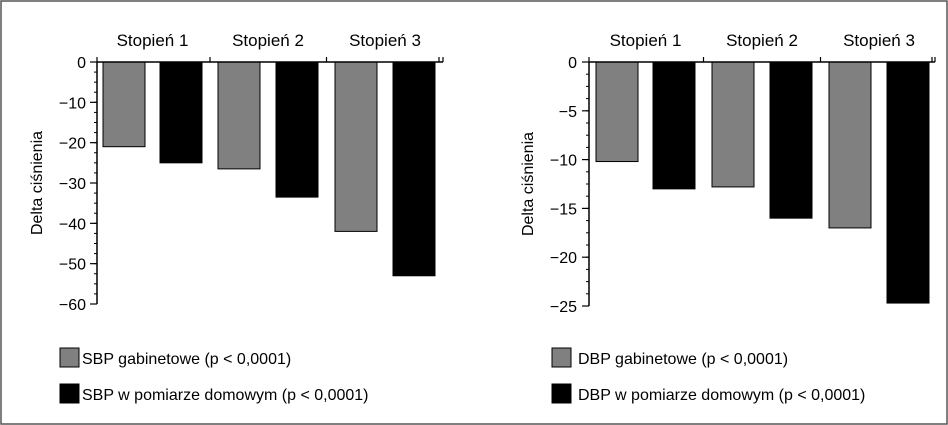 The image size is (948, 425). I want to click on y-tick-label: −40, so click(72, 224).